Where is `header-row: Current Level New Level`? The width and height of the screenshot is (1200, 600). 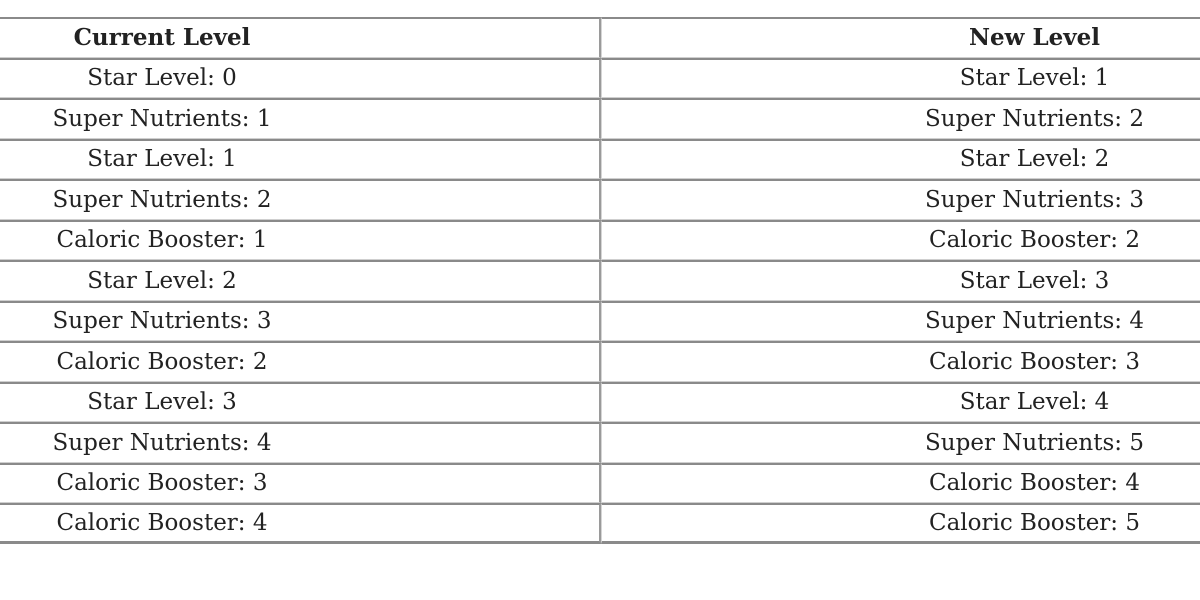
header-row: Current Level New Level is located at coordinates (600, 37).